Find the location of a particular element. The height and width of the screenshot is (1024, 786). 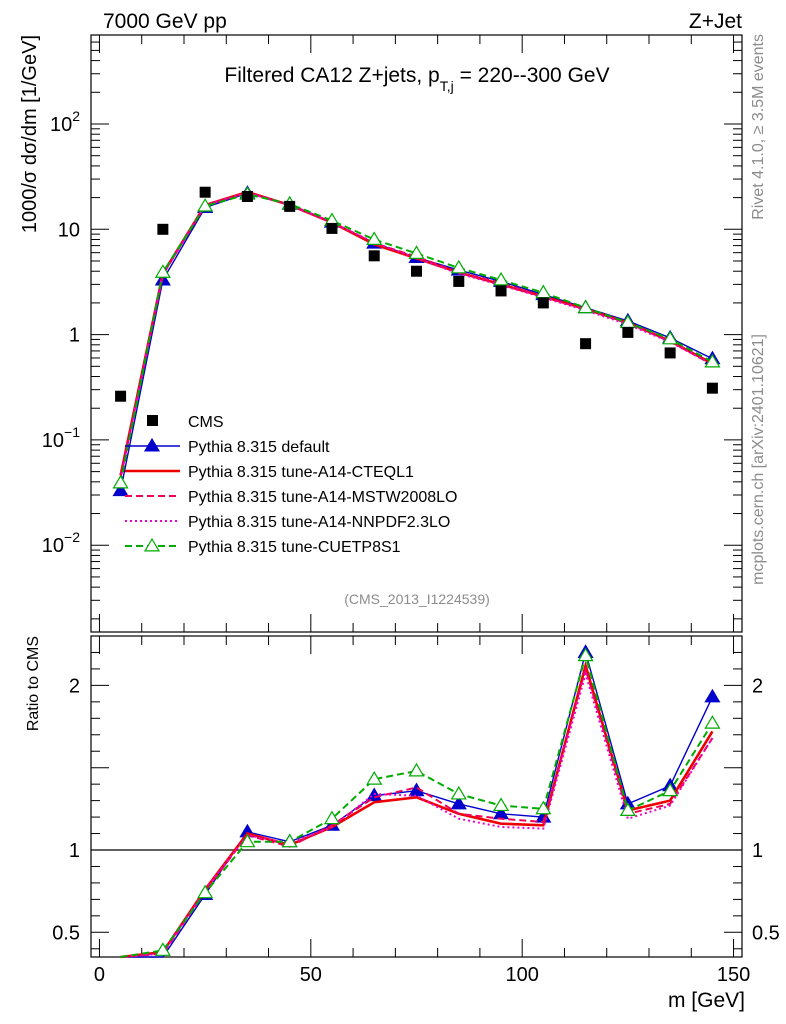

main-y-tick-label: 10 is located at coordinates (69, 230).